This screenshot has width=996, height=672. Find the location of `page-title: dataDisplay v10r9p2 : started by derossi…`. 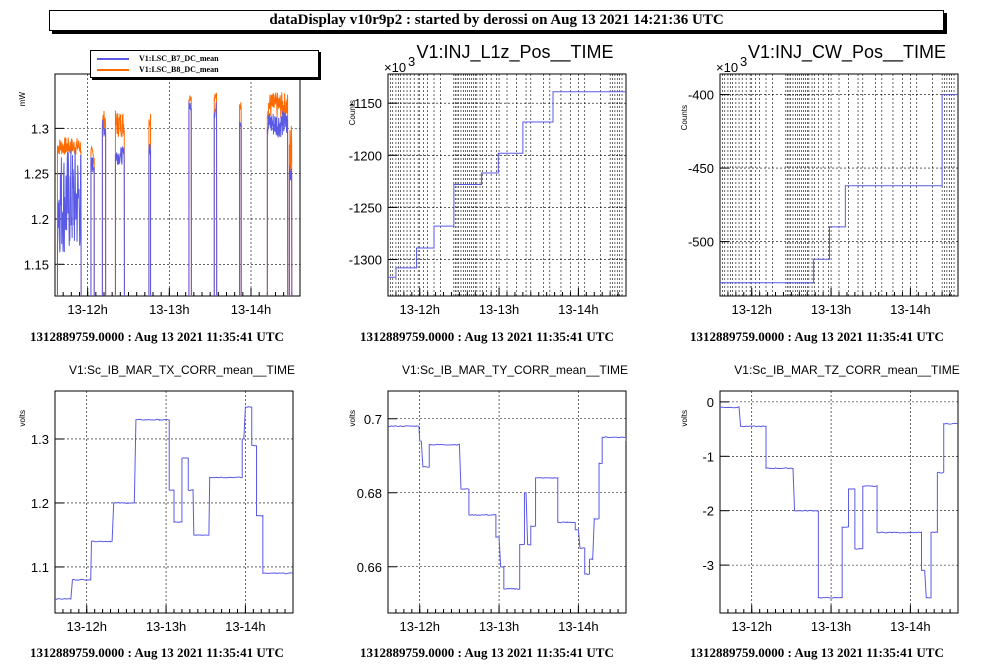

page-title: dataDisplay v10r9p2 : started by derossi… is located at coordinates (496, 20).